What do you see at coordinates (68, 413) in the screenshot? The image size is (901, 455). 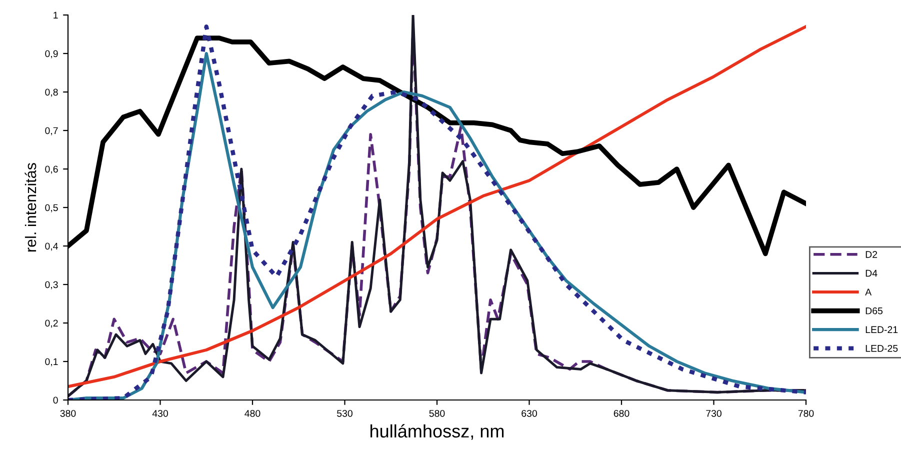 I see `x-tick-label: 380` at bounding box center [68, 413].